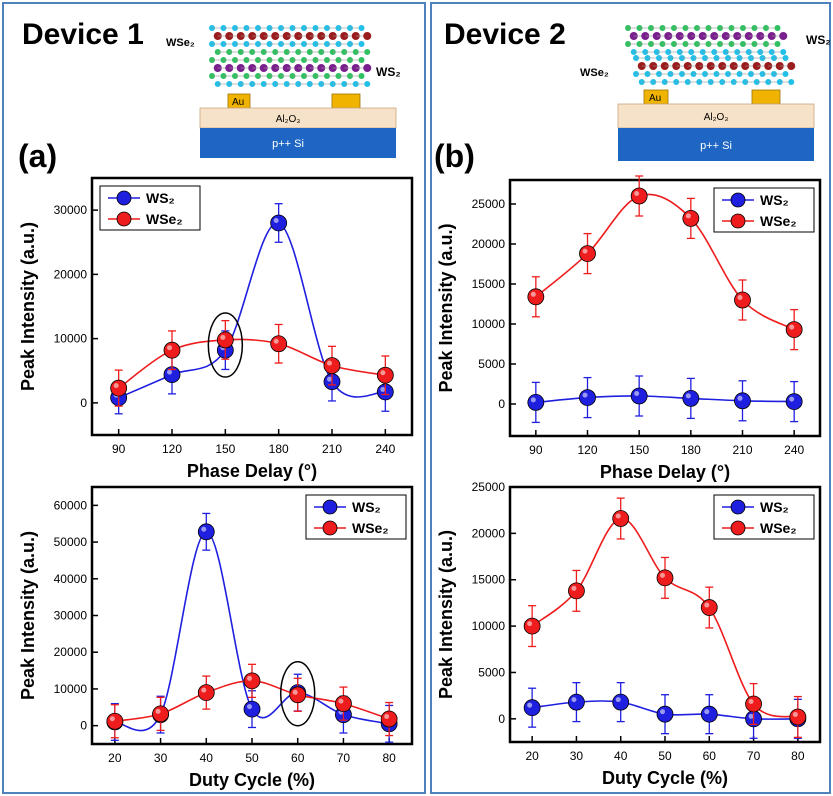 The image size is (833, 796). Describe the element at coordinates (454, 156) in the screenshot. I see `panel-letter-b: (b)` at that location.